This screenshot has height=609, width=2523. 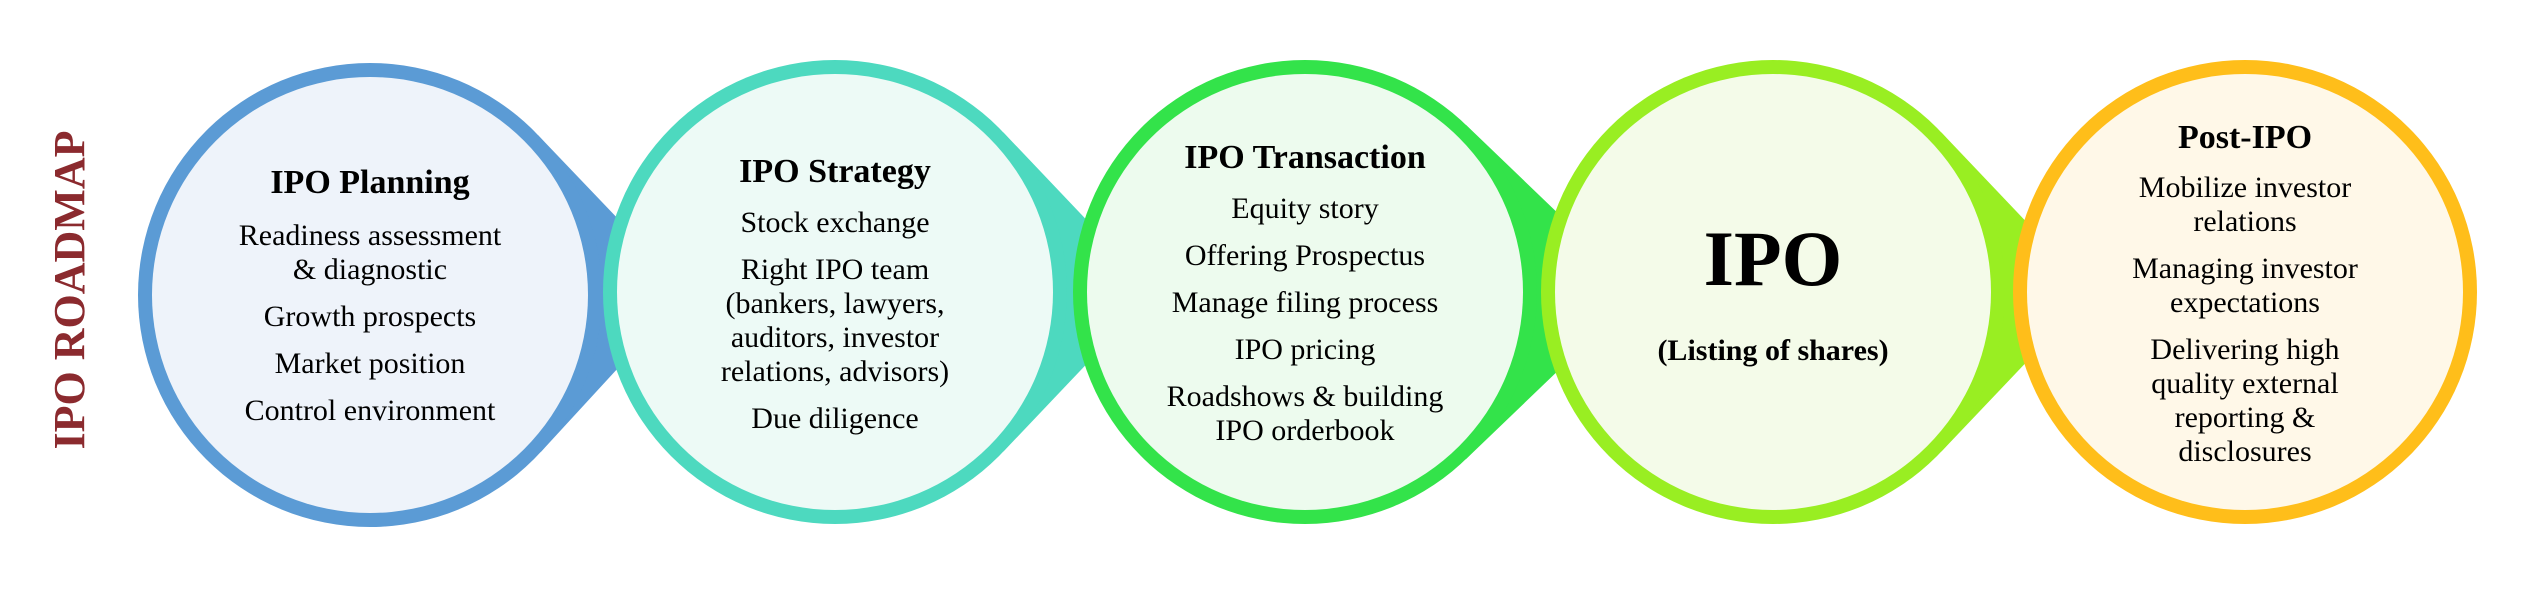 I want to click on step-title: IPO Transaction, so click(x=1305, y=157).